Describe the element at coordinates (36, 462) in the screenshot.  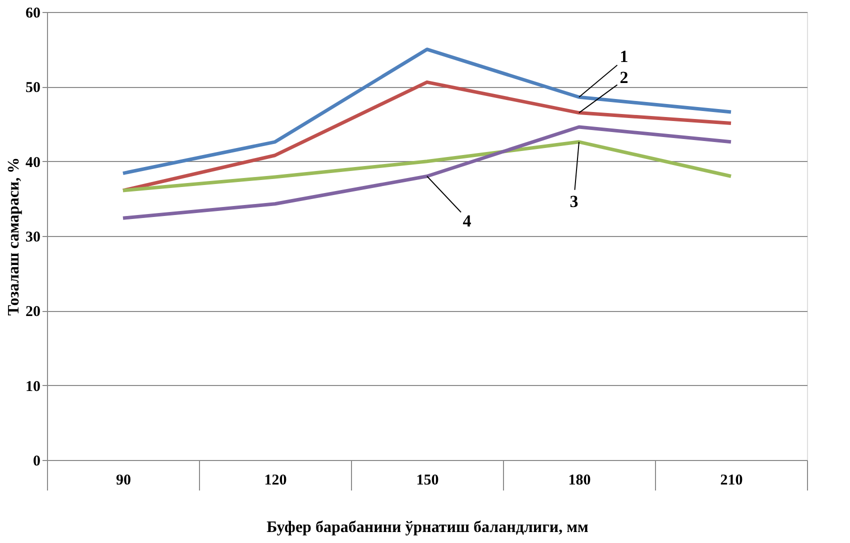
I see `y-tick-label: 0` at that location.